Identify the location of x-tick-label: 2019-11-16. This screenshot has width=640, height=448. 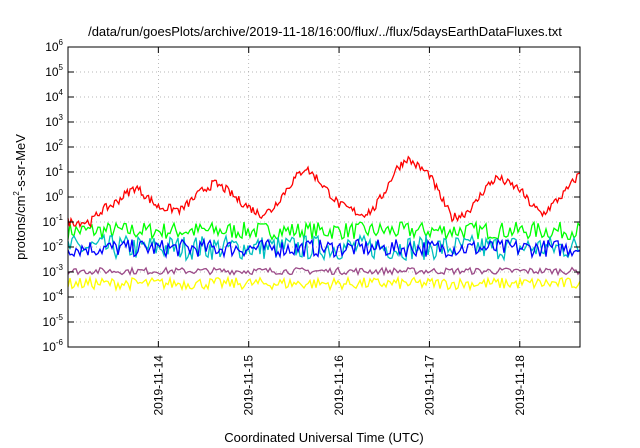
(339, 385).